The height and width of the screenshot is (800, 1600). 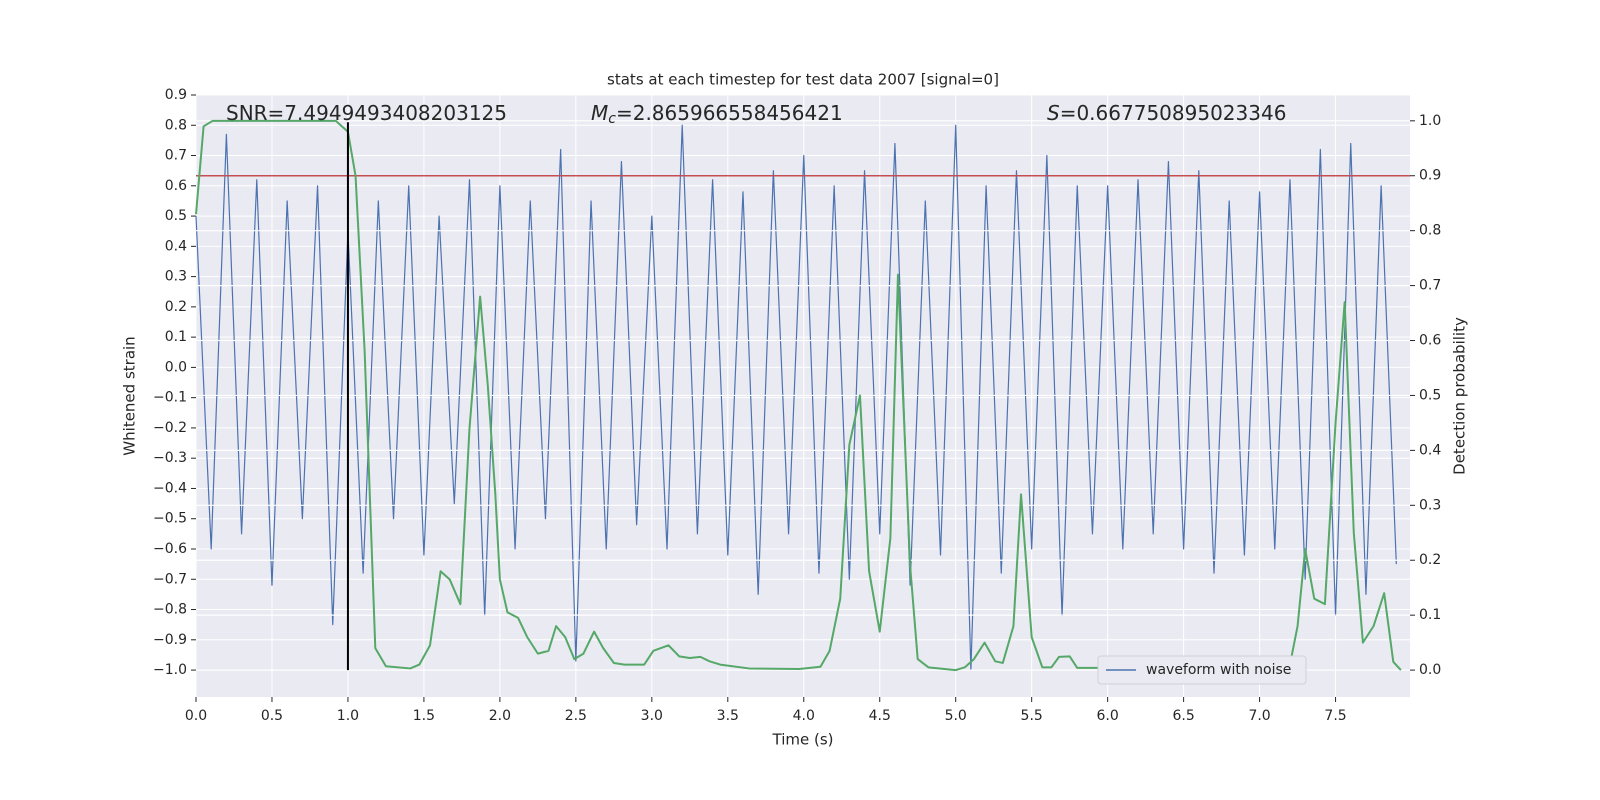 What do you see at coordinates (1430, 615) in the screenshot?
I see `y2-tick-label: 0.1` at bounding box center [1430, 615].